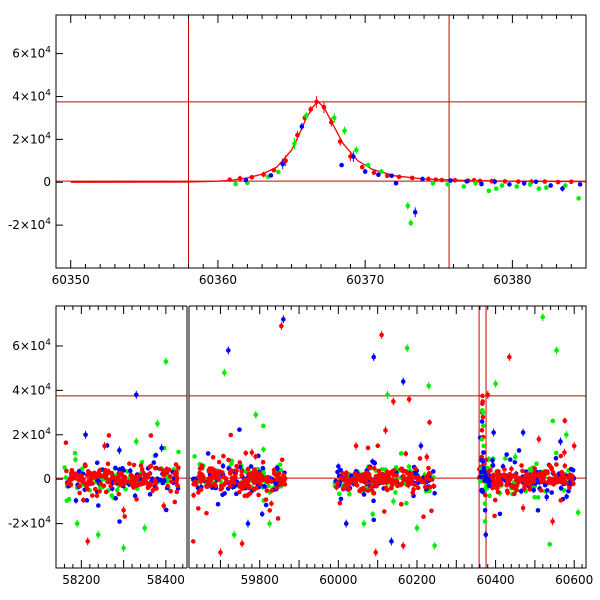 The width and height of the screenshot is (600, 600). I want to click on y-tick-exponent: 4, so click(48, 222).